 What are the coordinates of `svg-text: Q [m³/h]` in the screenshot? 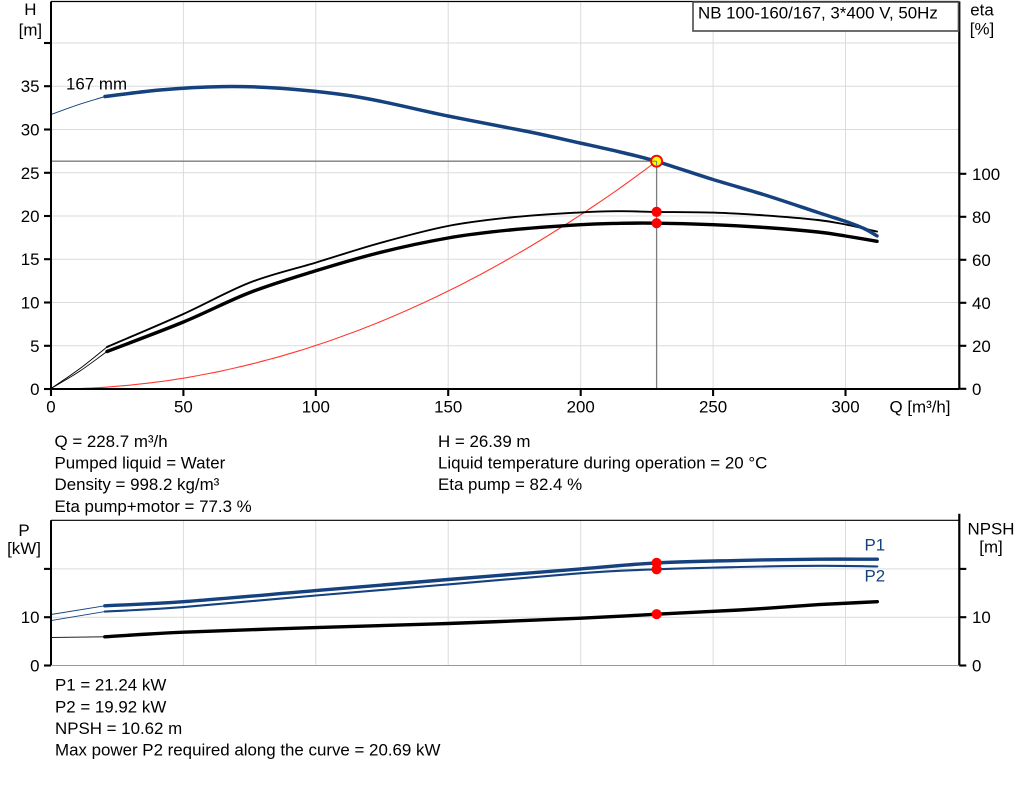 It's located at (920, 406).